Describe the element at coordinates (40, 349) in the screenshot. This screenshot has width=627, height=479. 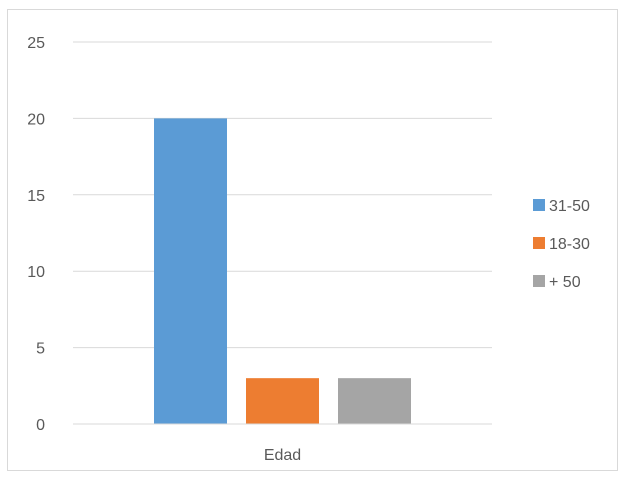
I see `y-tick-label: 5` at that location.